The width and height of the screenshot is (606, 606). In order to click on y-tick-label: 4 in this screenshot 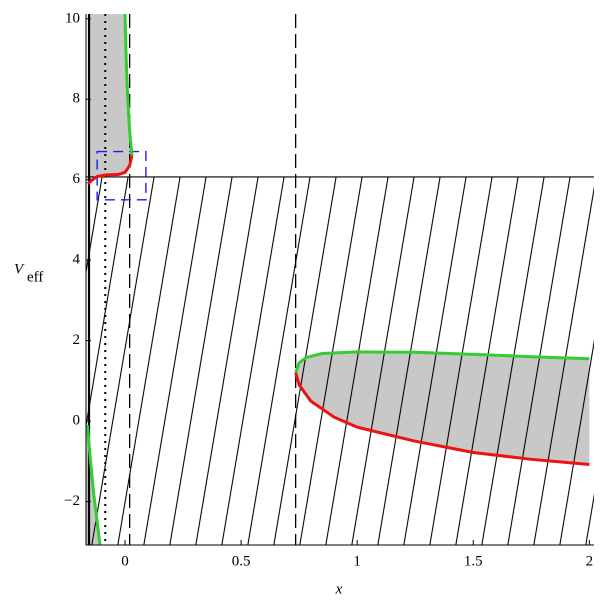, I will do `click(77, 260)`.